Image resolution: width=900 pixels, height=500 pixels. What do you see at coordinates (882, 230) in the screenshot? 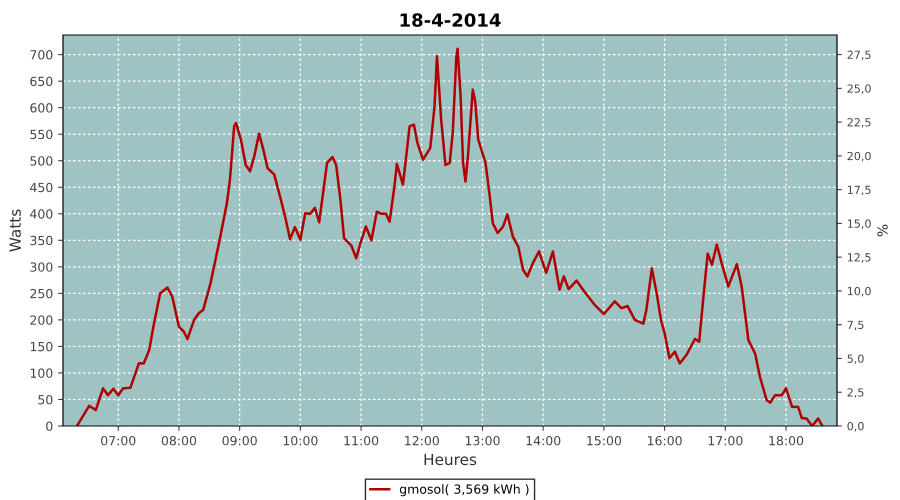
I see `y2-axis-title: %` at bounding box center [882, 230].